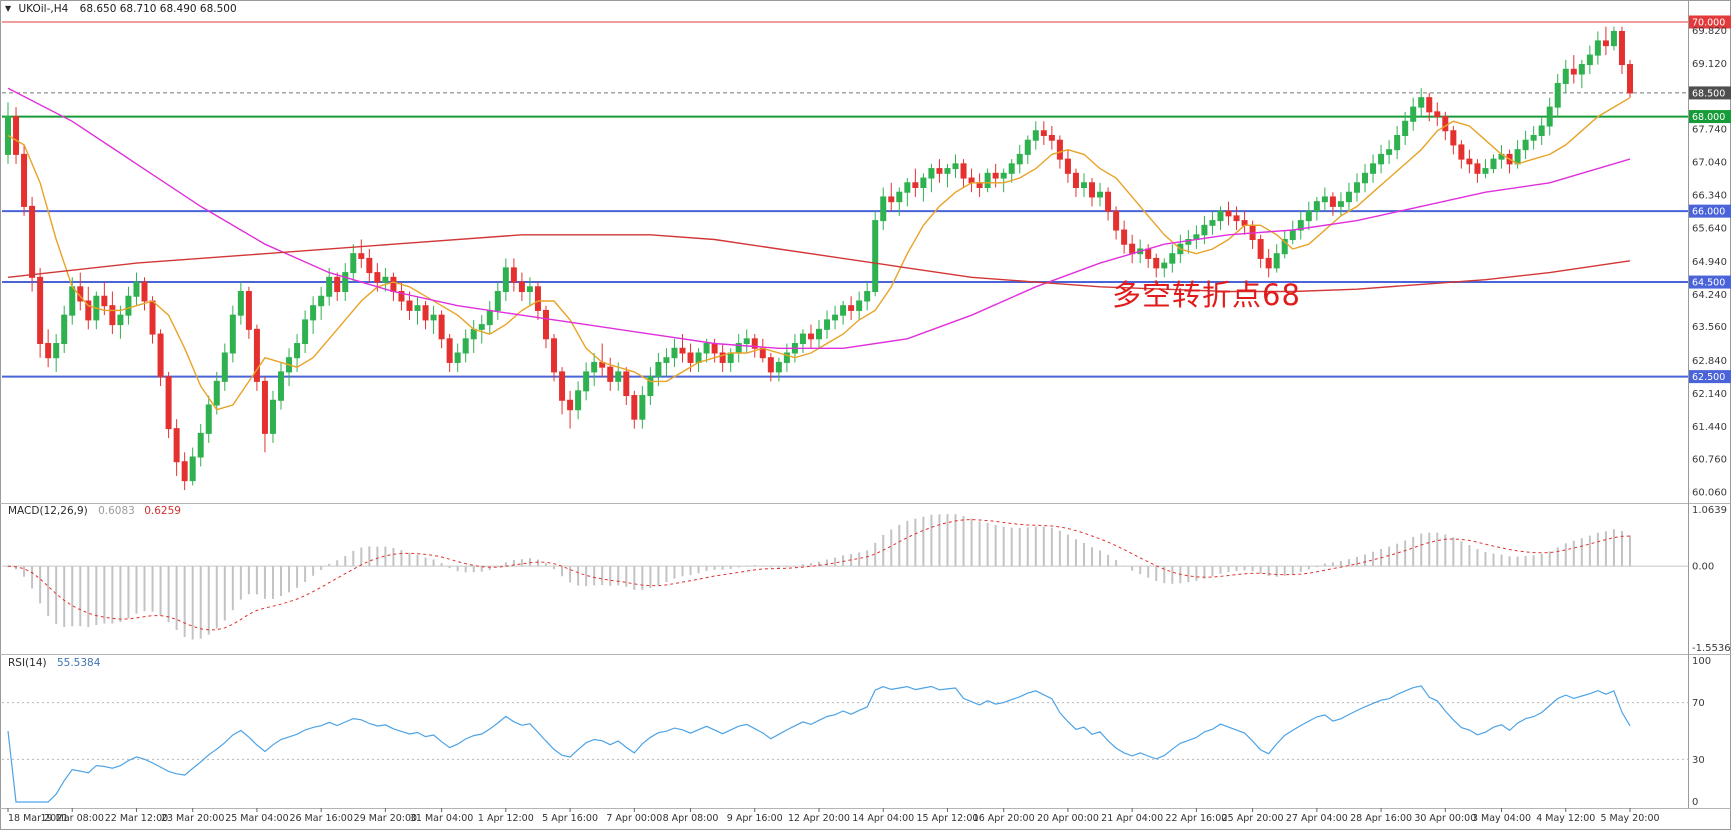 The height and width of the screenshot is (830, 1731). Describe the element at coordinates (1445, 818) in the screenshot. I see `svg-text: 30 Apr 00:00` at that location.